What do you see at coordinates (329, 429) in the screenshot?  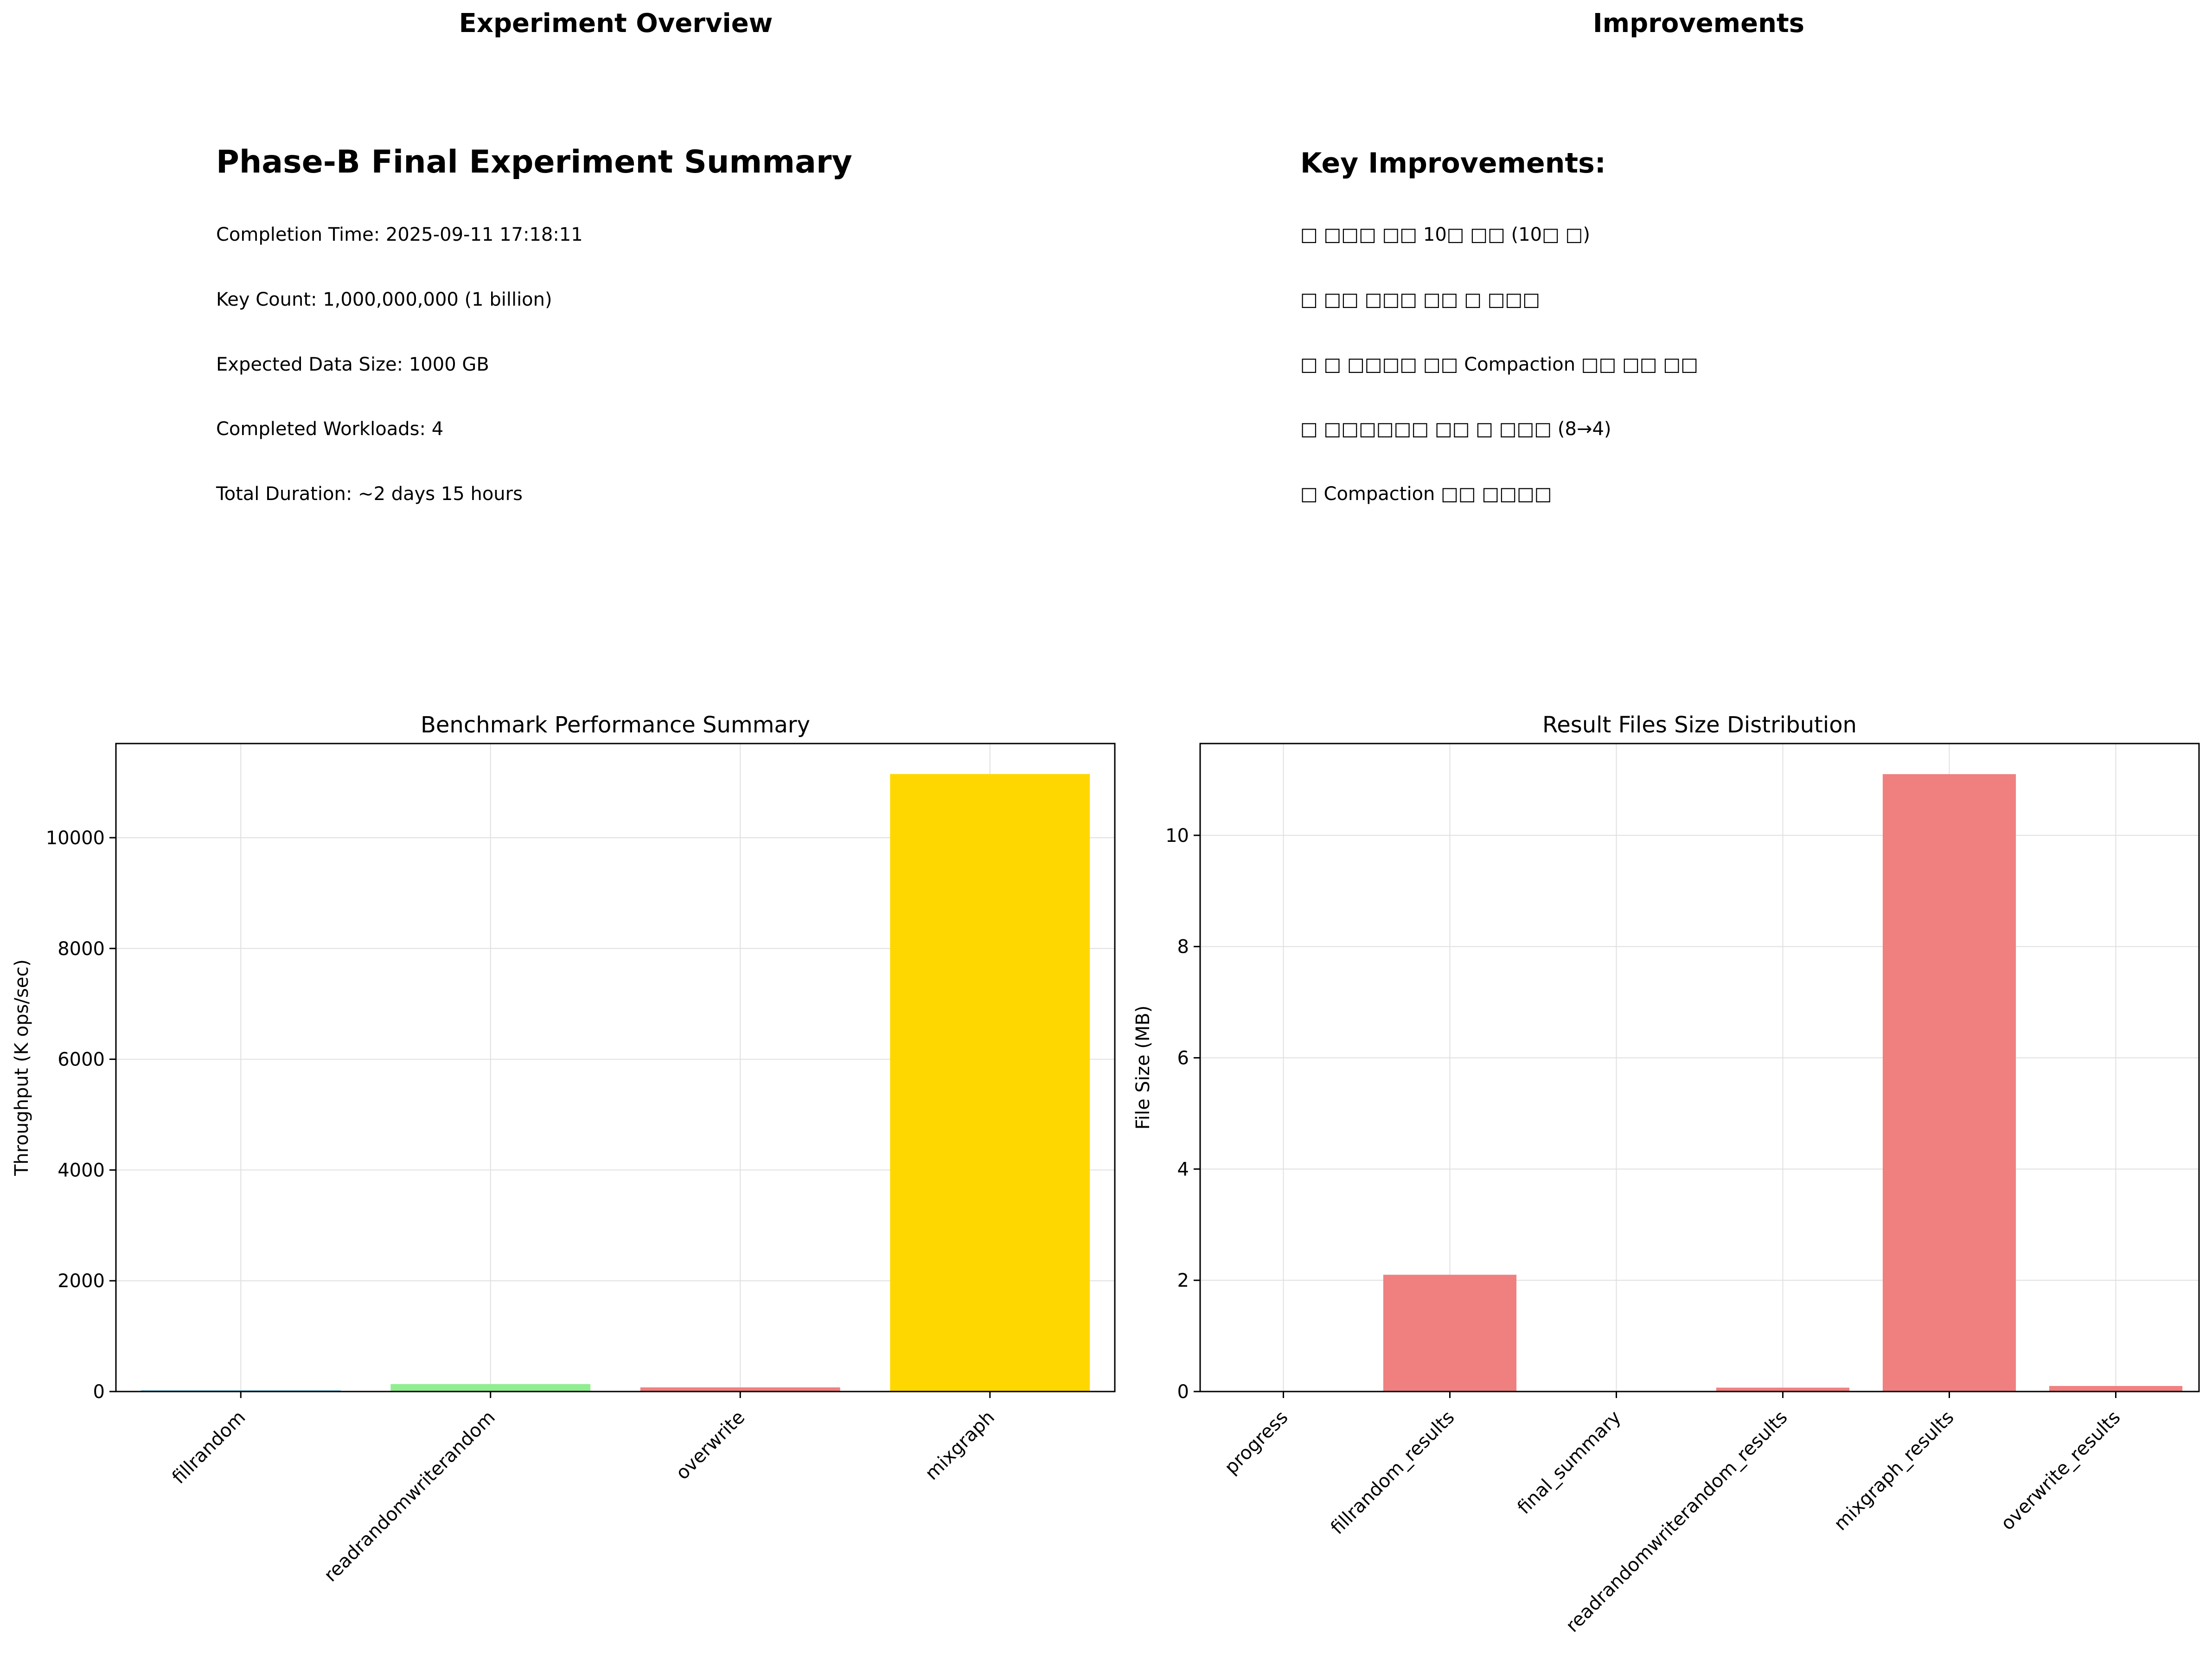 I see `overview-line: Completed Workloads: 4` at bounding box center [329, 429].